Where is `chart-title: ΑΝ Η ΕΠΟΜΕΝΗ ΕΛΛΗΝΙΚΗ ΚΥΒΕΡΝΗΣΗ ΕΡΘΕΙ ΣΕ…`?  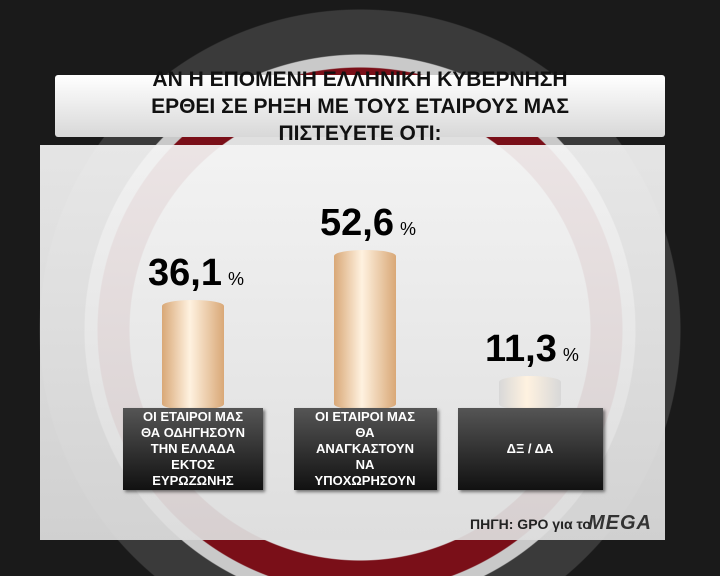
chart-title: ΑΝ Η ΕΠΟΜΕΝΗ ΕΛΛΗΝΙΚΗ ΚΥΒΕΡΝΗΣΗ ΕΡΘΕΙ ΣΕ… is located at coordinates (360, 106).